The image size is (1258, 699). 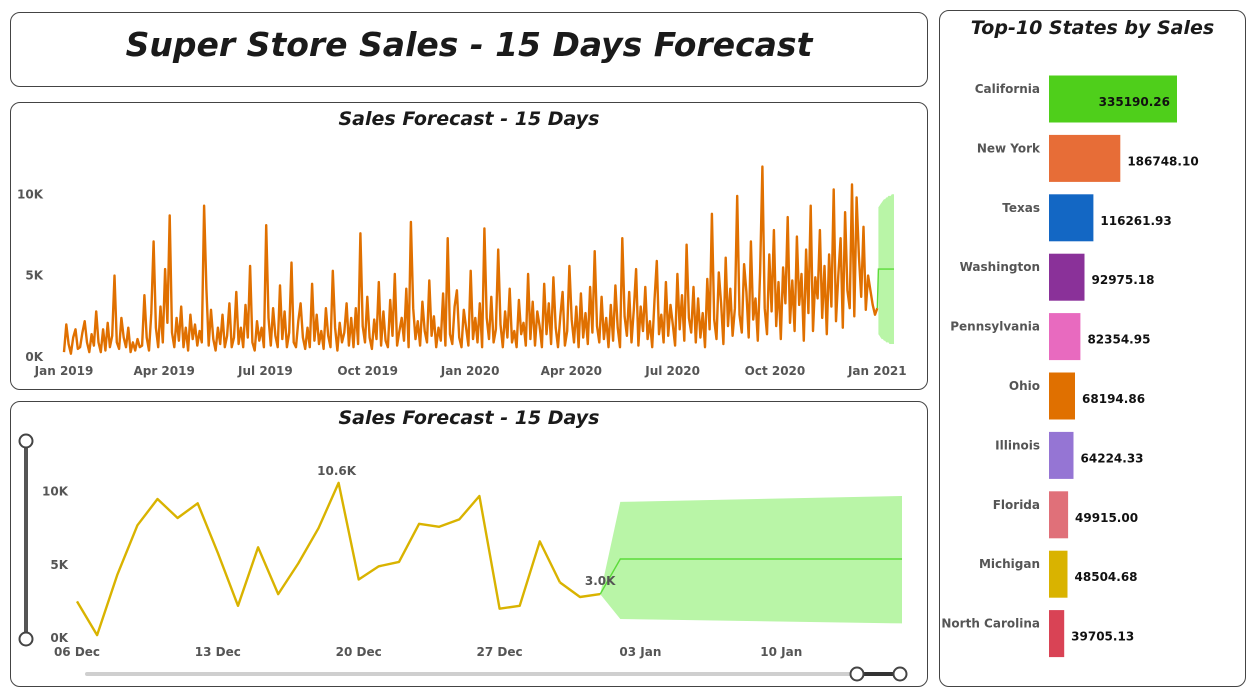 I want to click on bar-ohio, so click(x=1062, y=396).